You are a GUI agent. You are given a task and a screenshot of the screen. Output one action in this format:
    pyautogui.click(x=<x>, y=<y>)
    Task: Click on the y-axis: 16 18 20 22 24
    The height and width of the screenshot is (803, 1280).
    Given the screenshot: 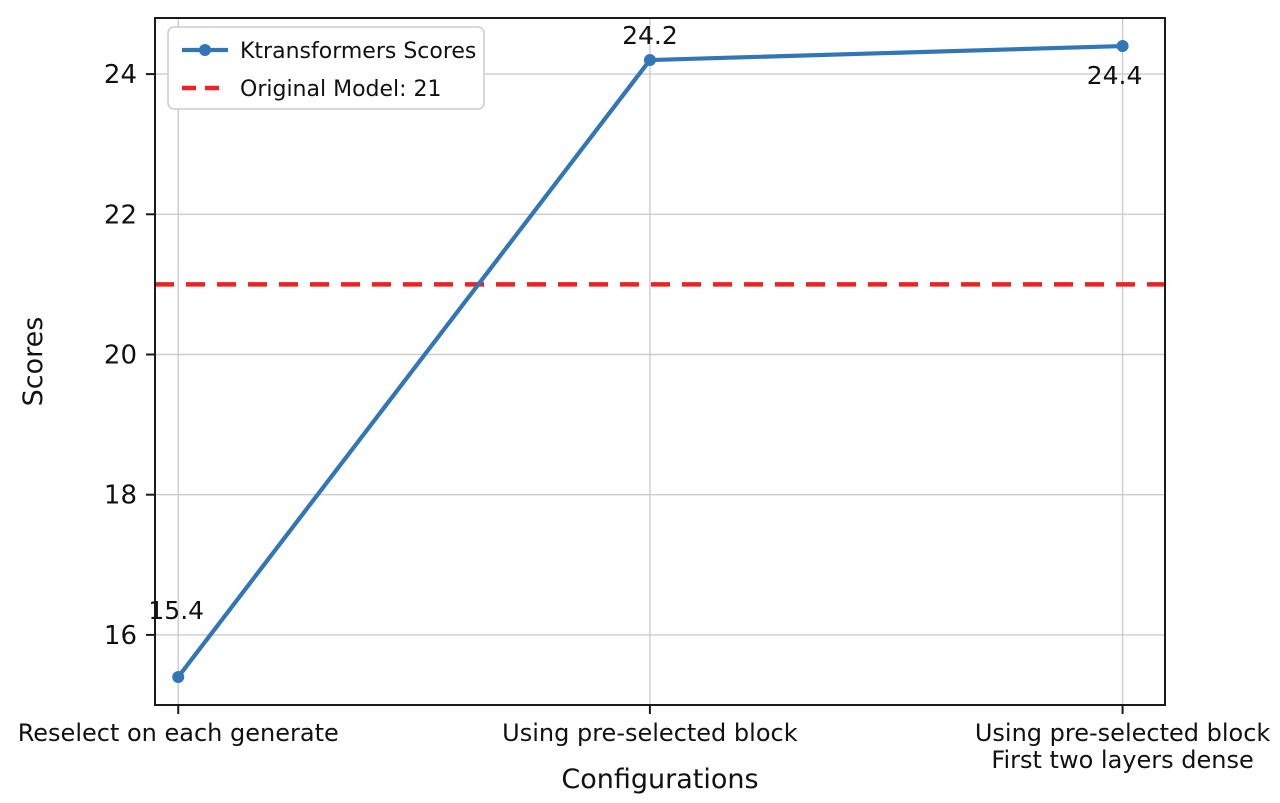 What is the action you would take?
    pyautogui.click(x=129, y=355)
    